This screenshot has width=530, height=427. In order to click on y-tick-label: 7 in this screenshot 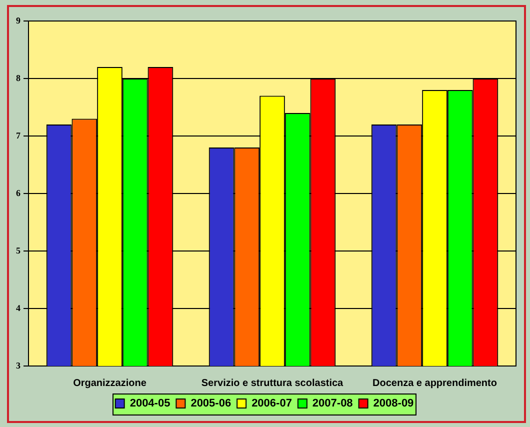, I will do `click(18, 135)`.